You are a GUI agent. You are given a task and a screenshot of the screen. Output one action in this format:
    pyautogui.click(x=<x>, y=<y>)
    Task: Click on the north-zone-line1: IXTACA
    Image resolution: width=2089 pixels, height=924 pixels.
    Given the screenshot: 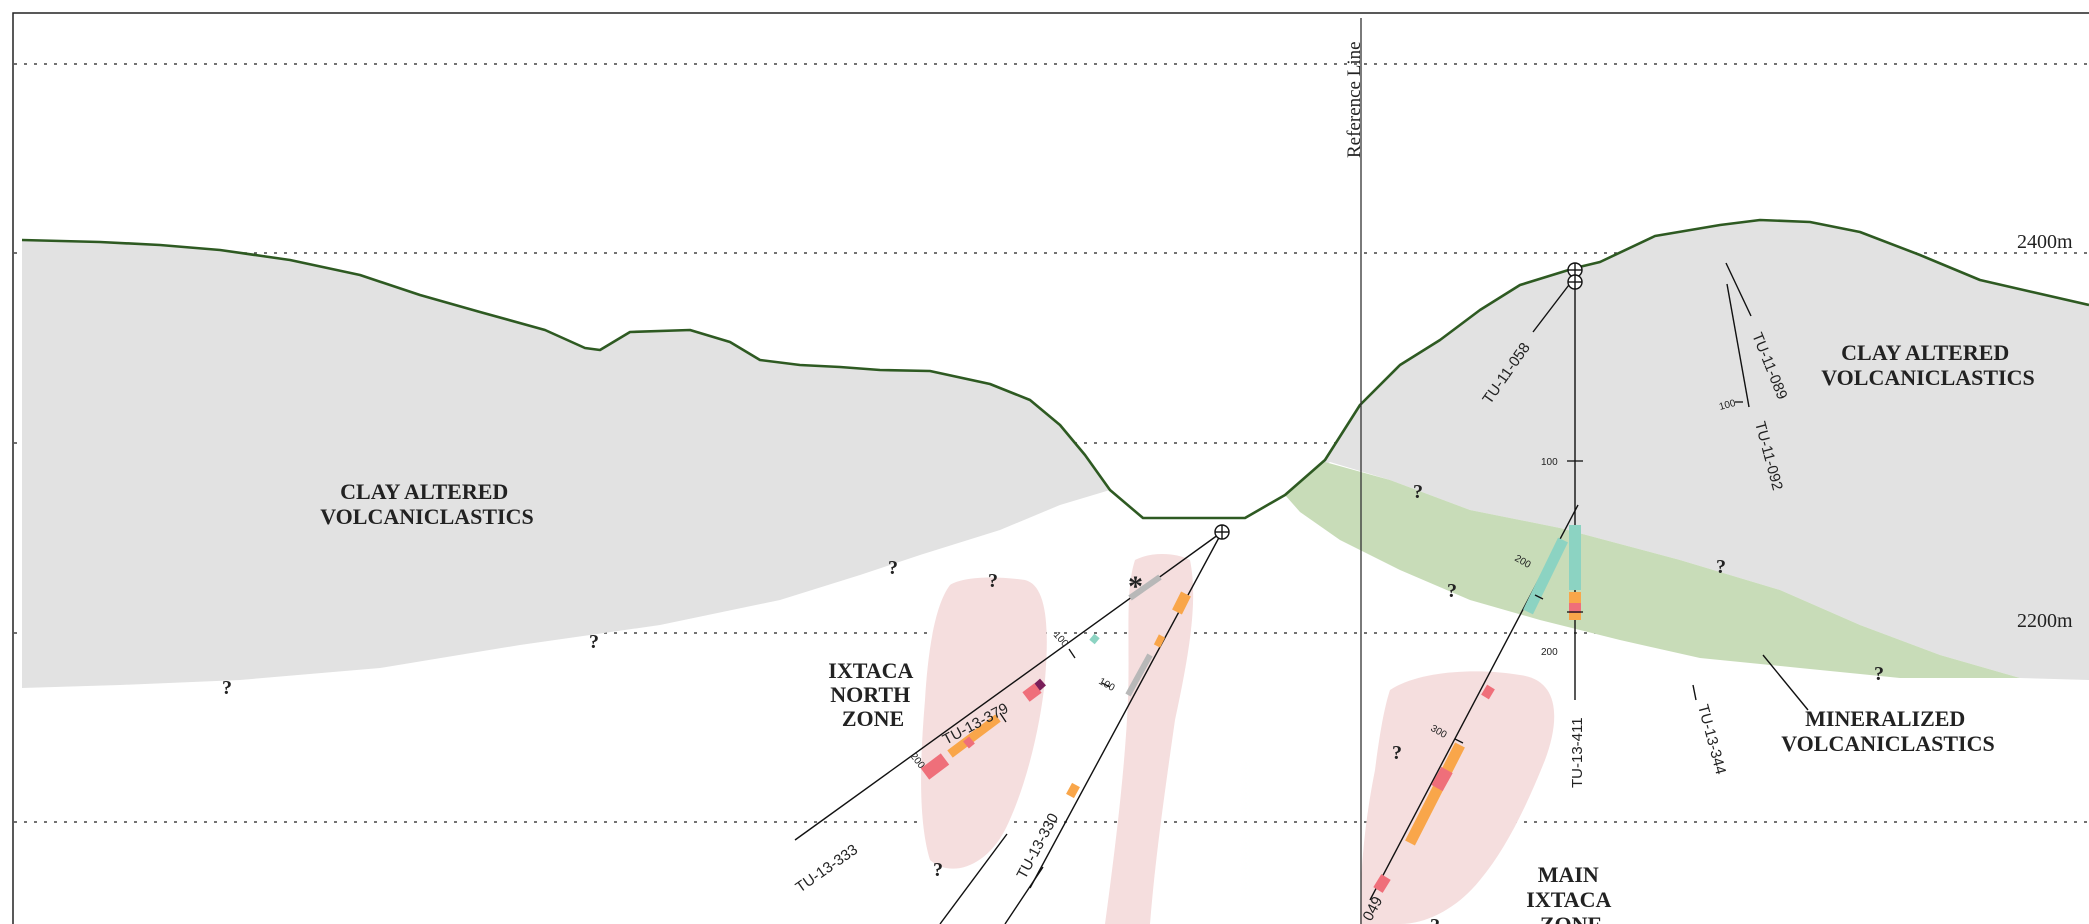 What is the action you would take?
    pyautogui.click(x=870, y=670)
    